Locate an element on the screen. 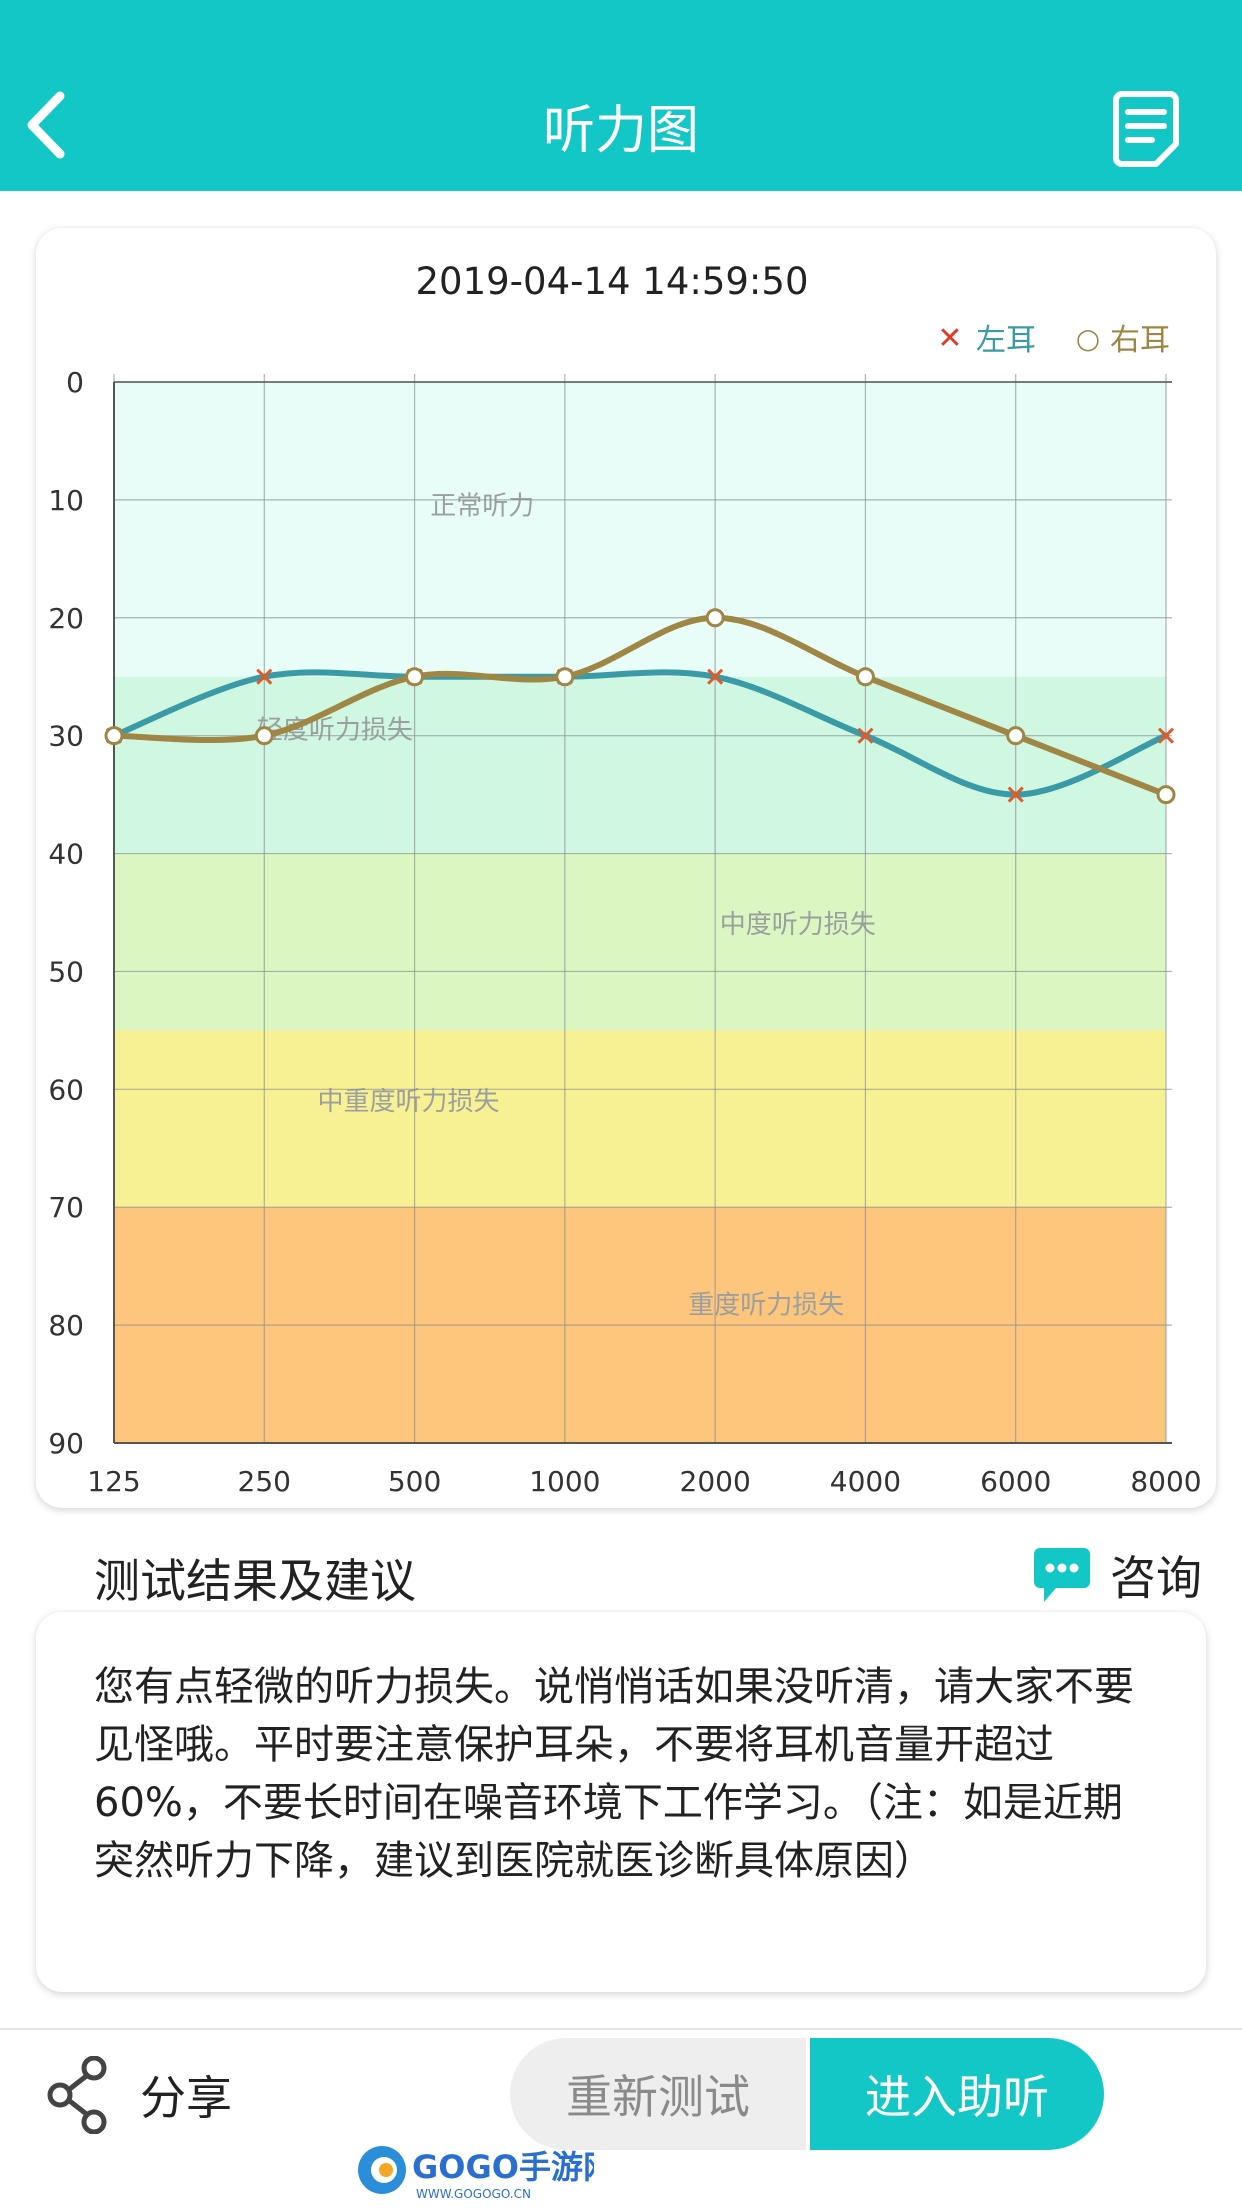 The height and width of the screenshot is (2208, 1242). share-label: 分享 is located at coordinates (186, 2098).